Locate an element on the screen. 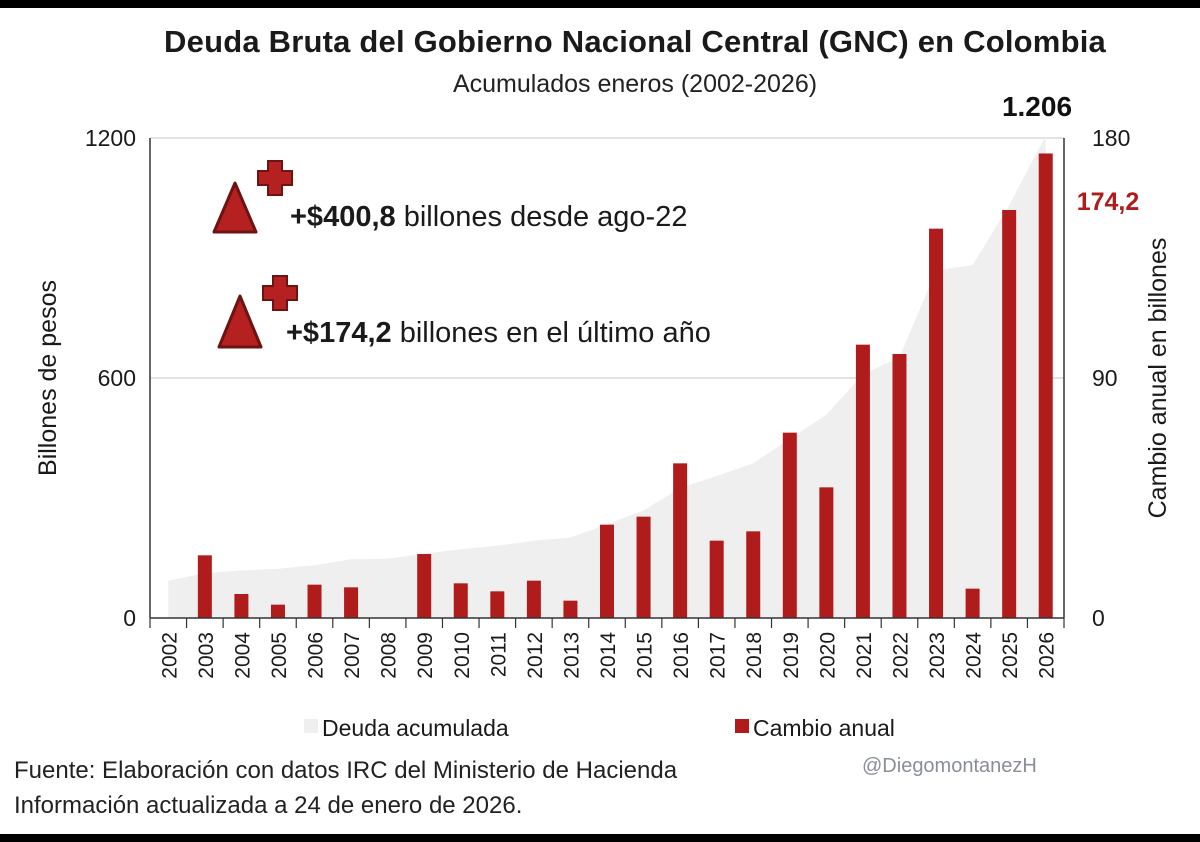 The width and height of the screenshot is (1200, 842). annotation-1-amount: +$400,8 is located at coordinates (343, 217).